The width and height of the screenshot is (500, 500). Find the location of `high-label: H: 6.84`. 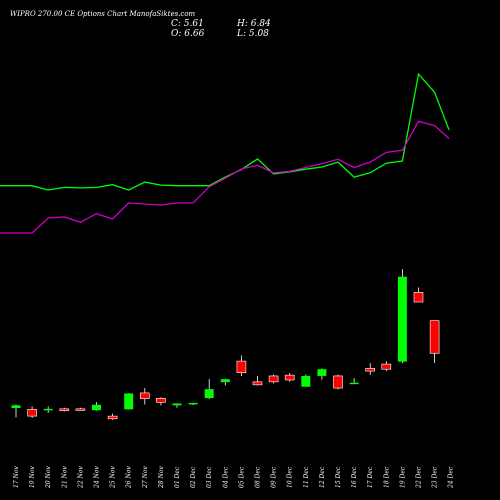

high-label: H: 6.84 is located at coordinates (254, 24).